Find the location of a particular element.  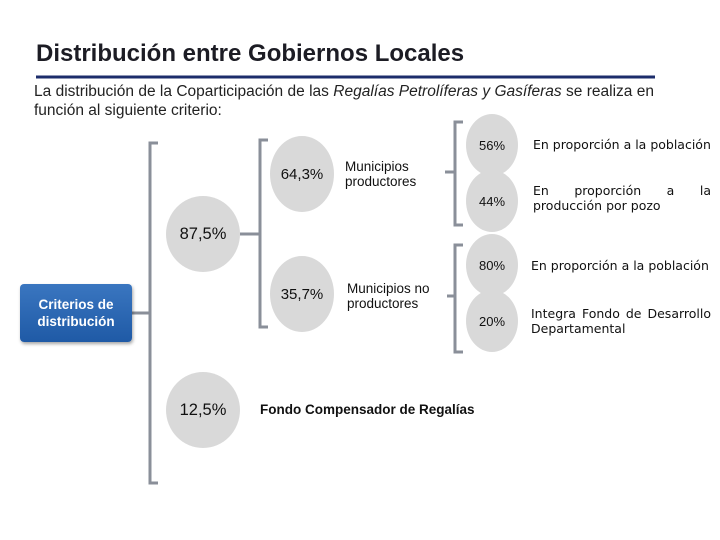

bracket-non-producers is located at coordinates (458, 298).